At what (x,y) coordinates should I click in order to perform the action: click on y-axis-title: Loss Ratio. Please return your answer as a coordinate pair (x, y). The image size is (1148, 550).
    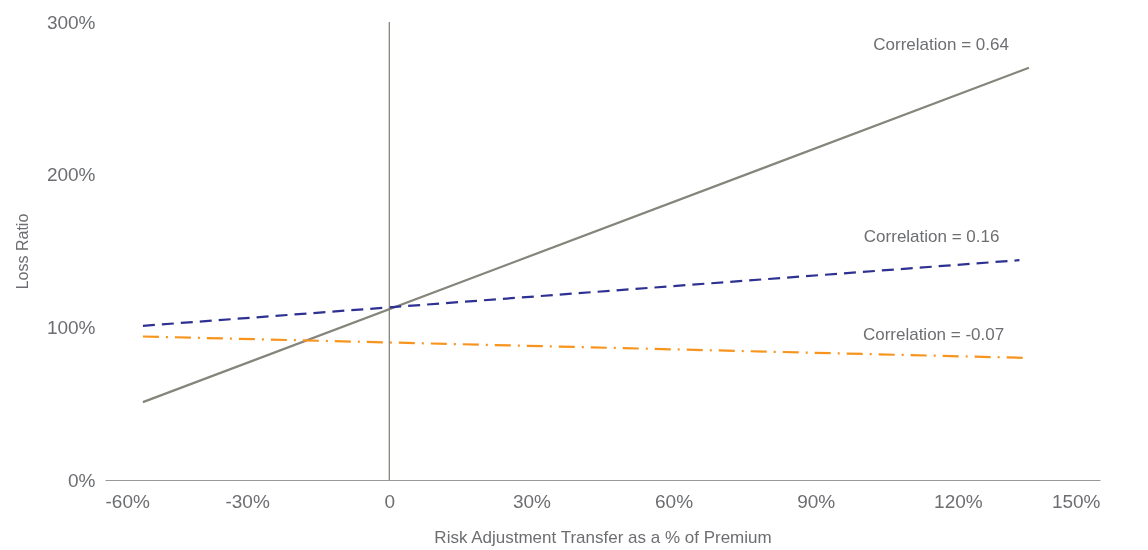
    Looking at the image, I should click on (22, 251).